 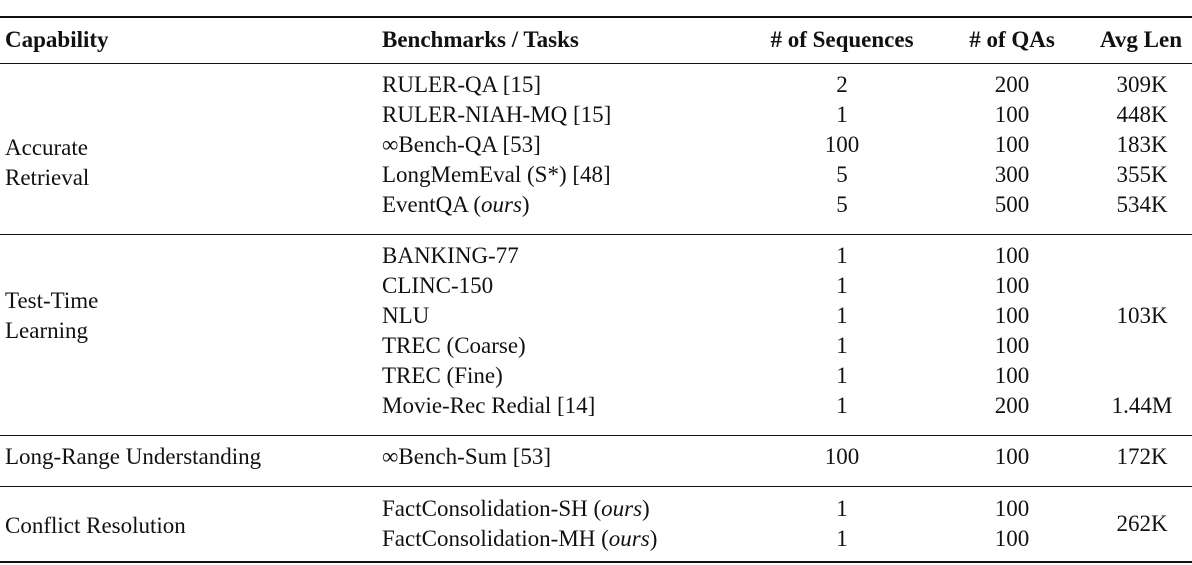 I want to click on benchmark-name-prefix: FactConsolidation-MH (, so click(x=495, y=538).